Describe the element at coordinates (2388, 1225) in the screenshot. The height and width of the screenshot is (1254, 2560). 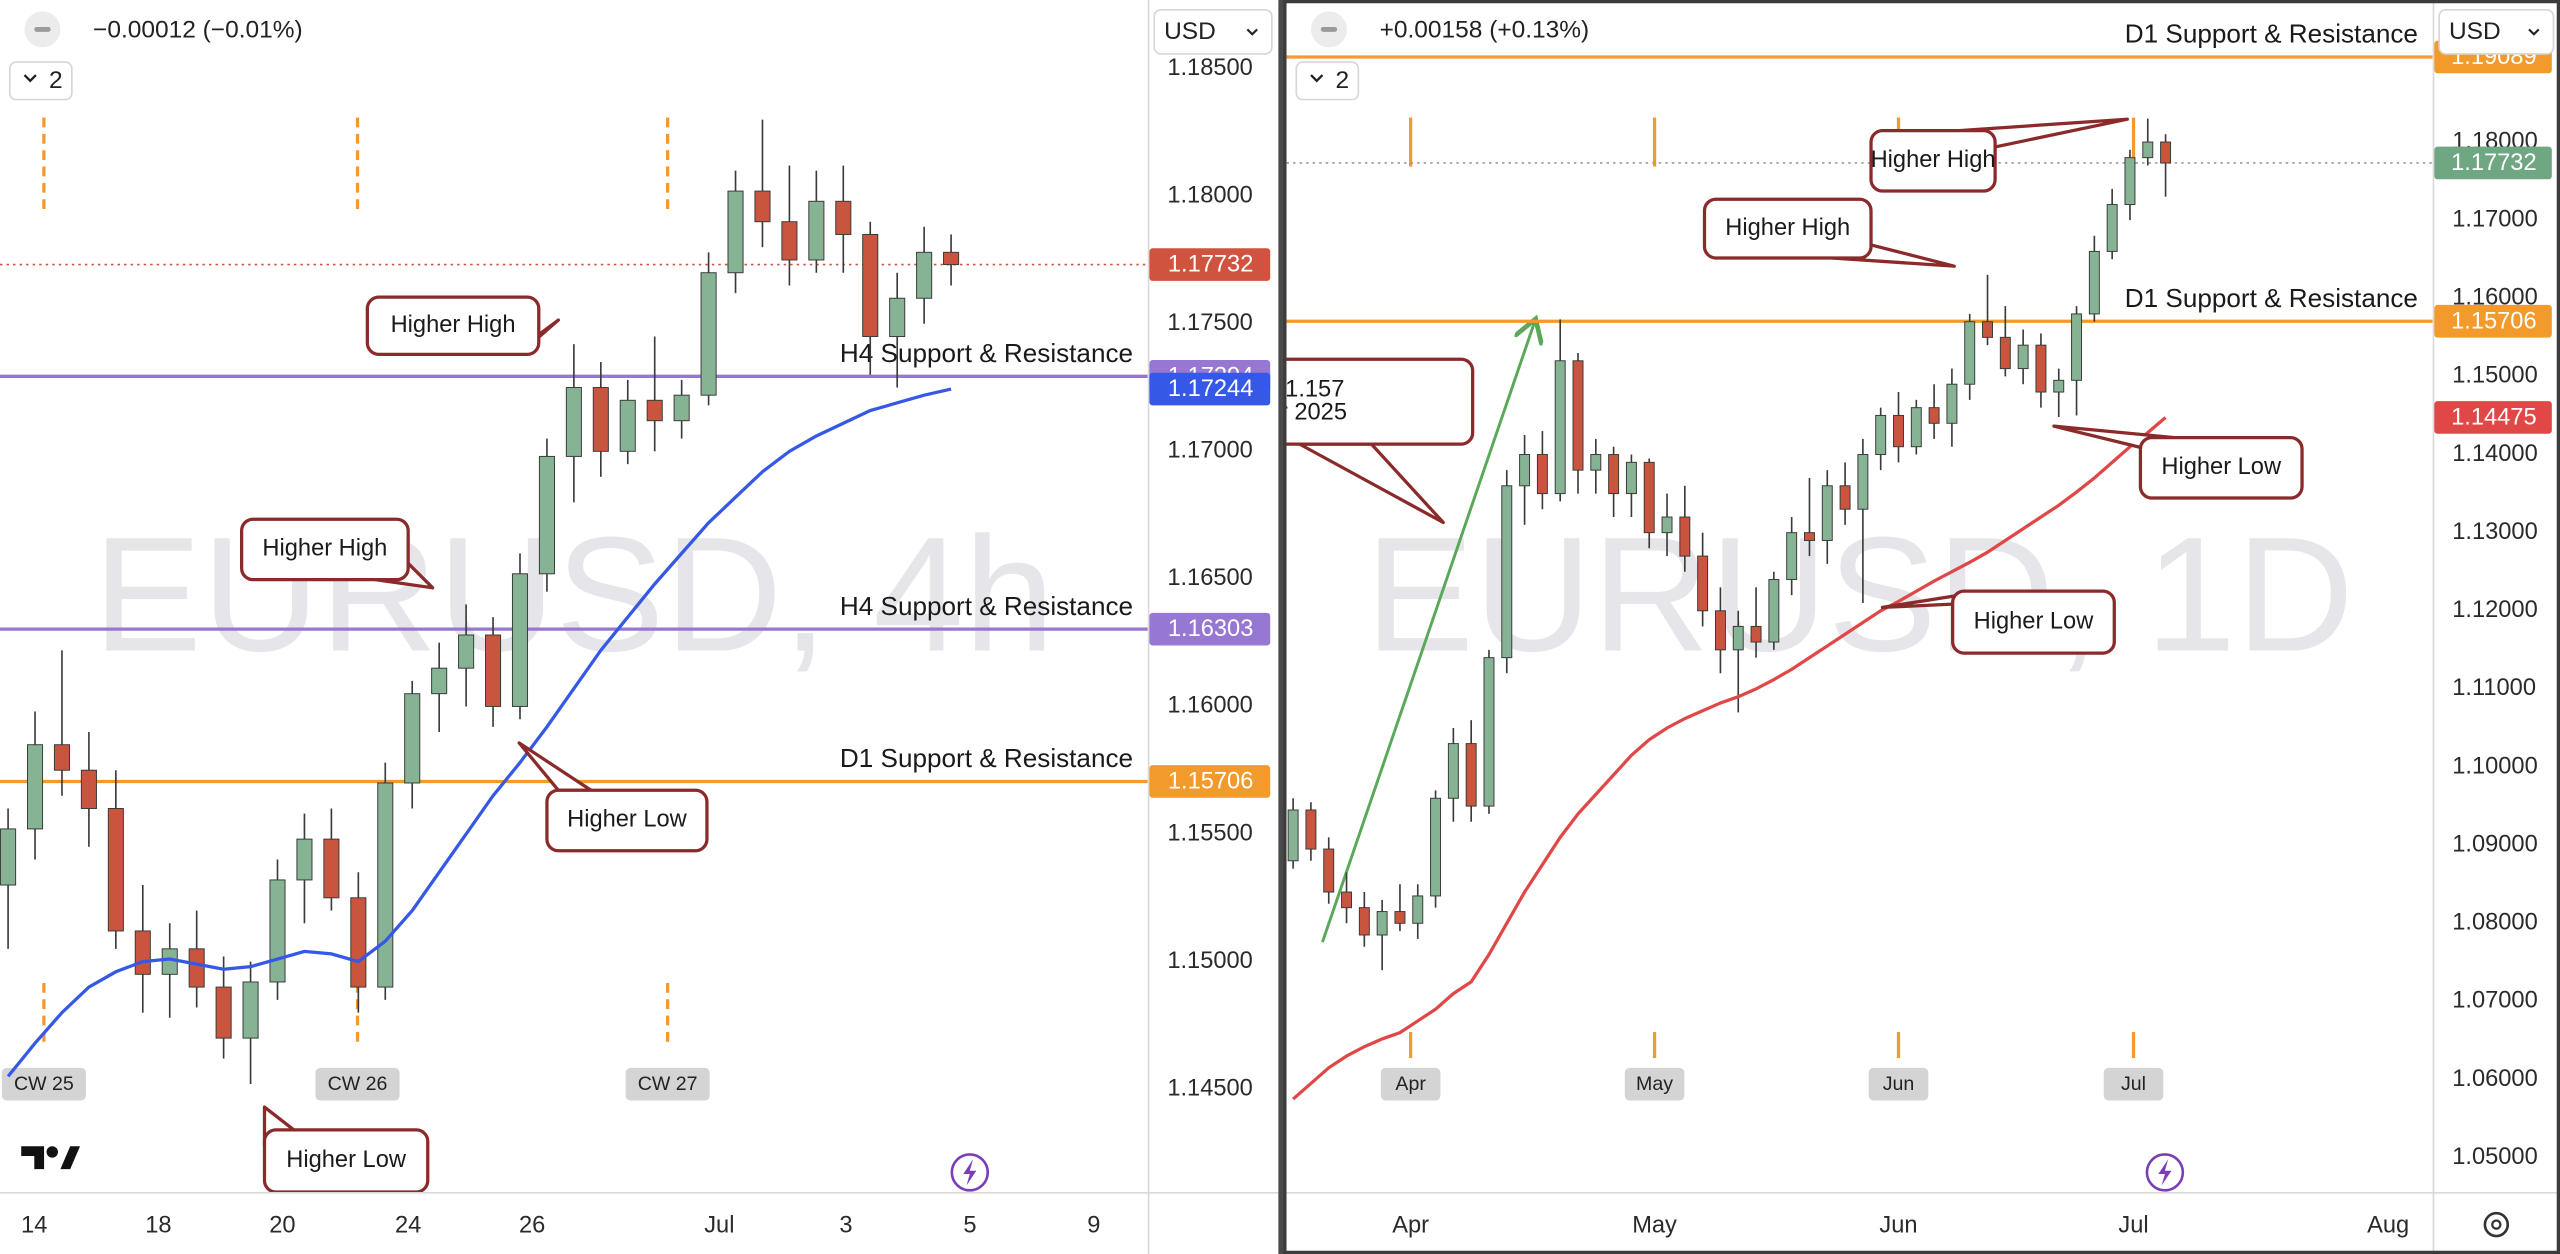
I see `x-tick-label: Aug` at that location.